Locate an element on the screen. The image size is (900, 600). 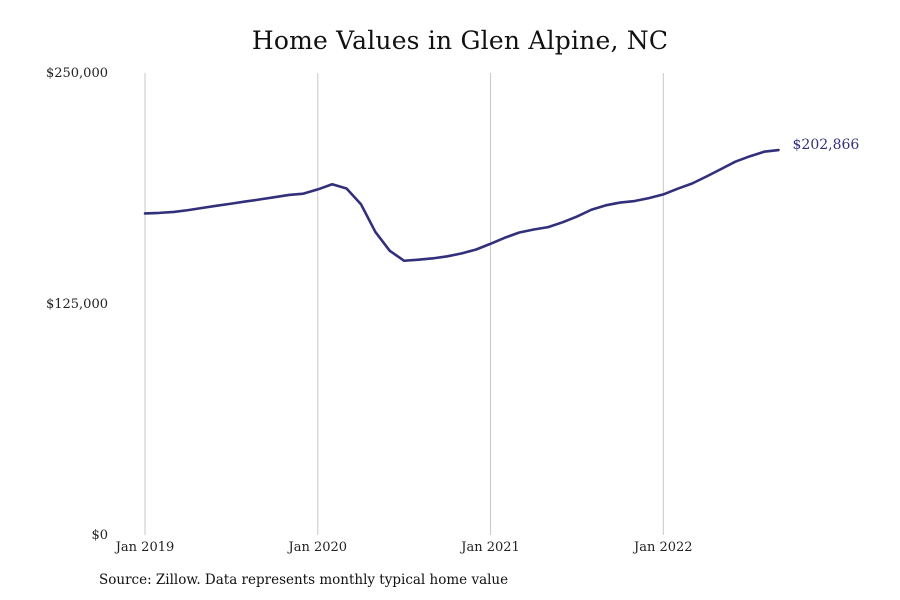
chart-title: Home Values in Glen Alpine, NC is located at coordinates (460, 40).